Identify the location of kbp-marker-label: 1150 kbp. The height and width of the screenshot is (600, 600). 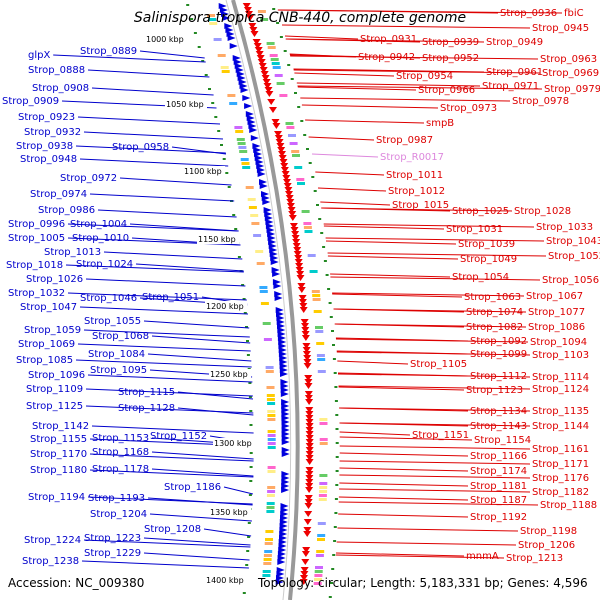
(217, 239).